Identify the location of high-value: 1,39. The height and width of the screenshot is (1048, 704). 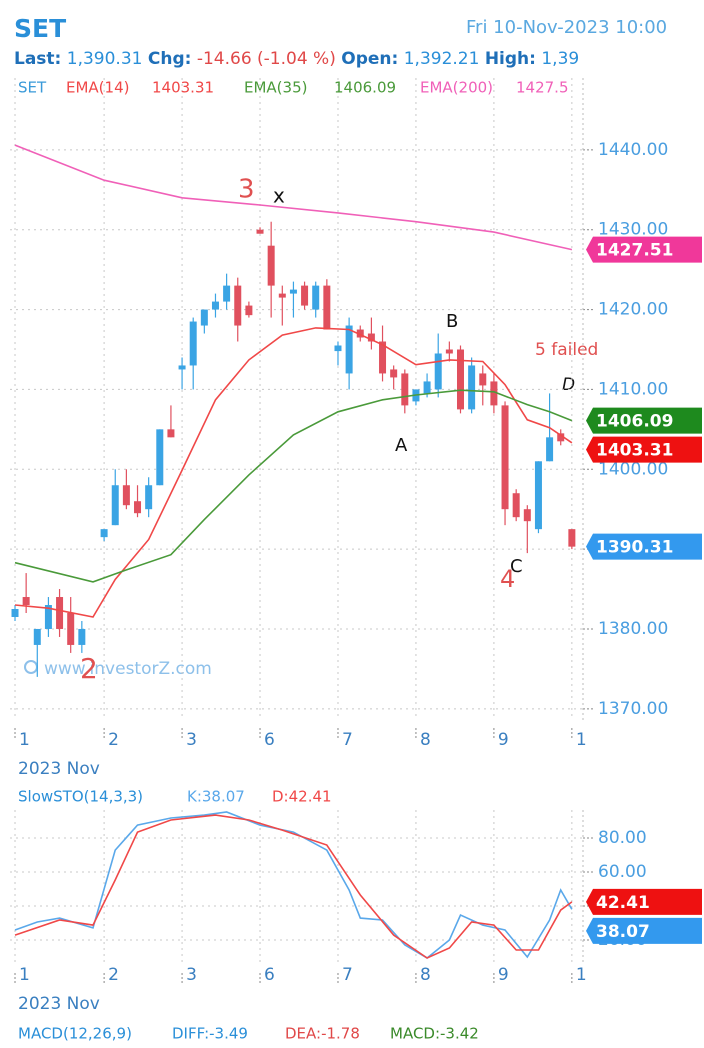
(560, 59).